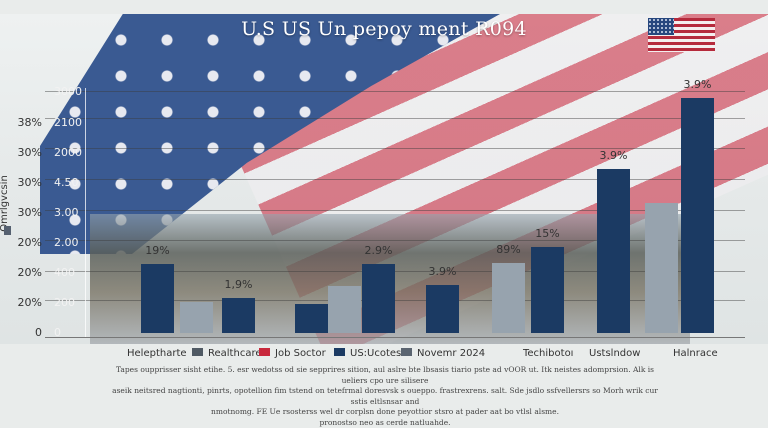  What do you see at coordinates (7, 230) in the screenshot?
I see `y-axis-legend-swatch` at bounding box center [7, 230].